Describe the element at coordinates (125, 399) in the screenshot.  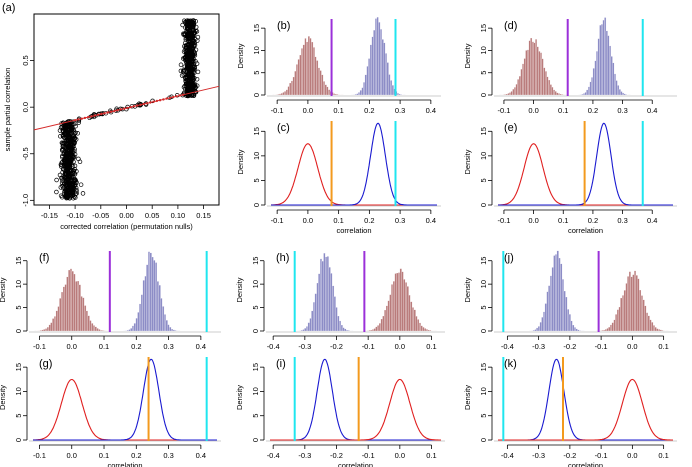
I see `density-curve-perm` at that location.